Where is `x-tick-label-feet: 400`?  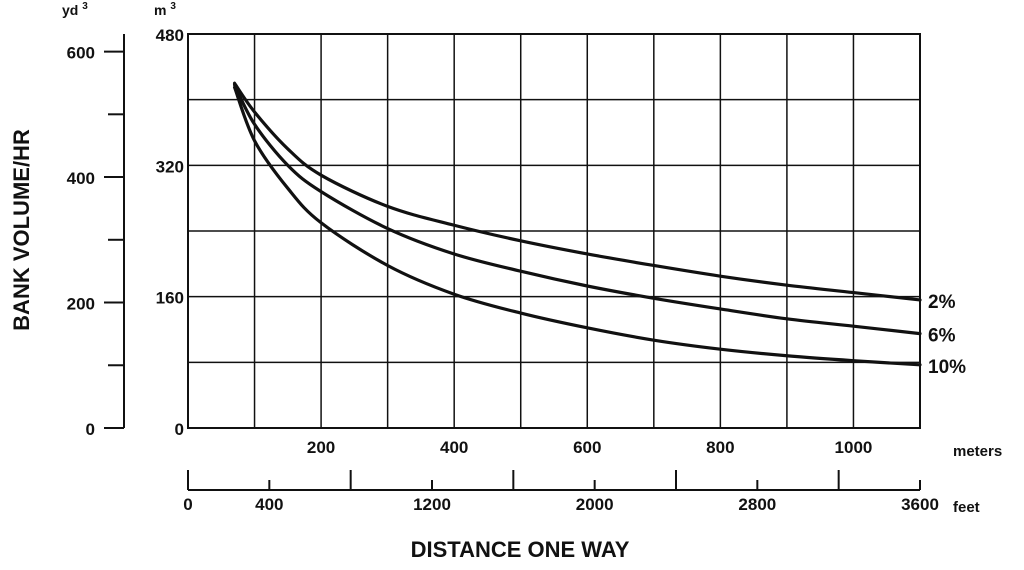
x-tick-label-feet: 400 is located at coordinates (269, 504).